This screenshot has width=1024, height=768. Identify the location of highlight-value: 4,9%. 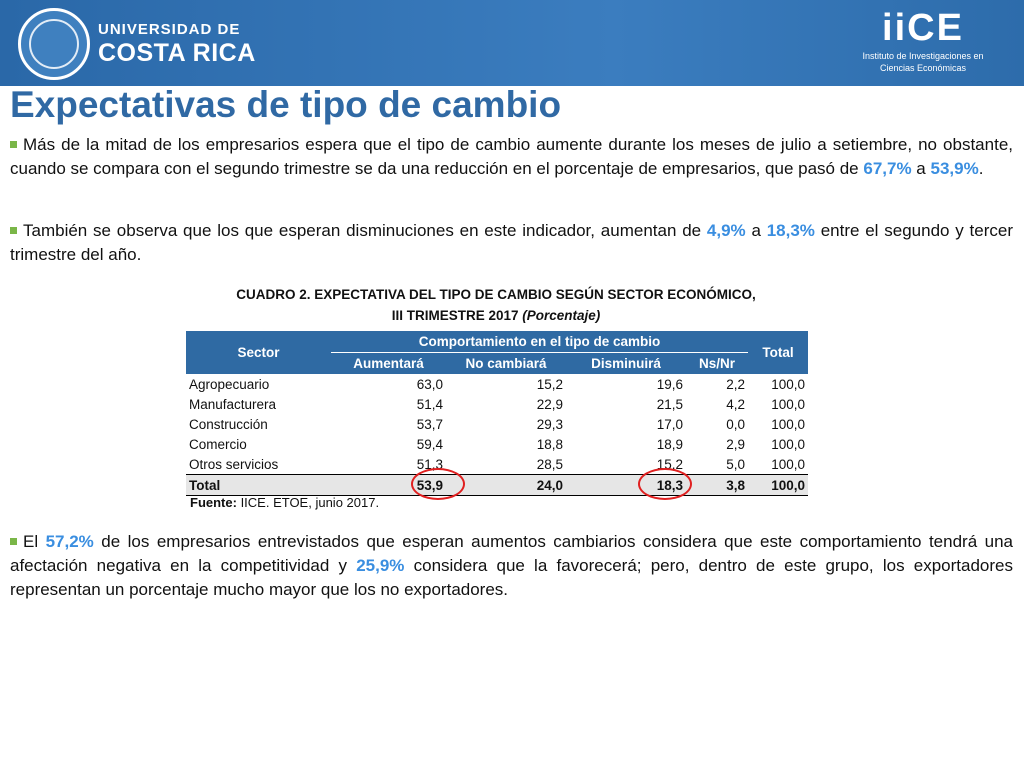
(726, 230).